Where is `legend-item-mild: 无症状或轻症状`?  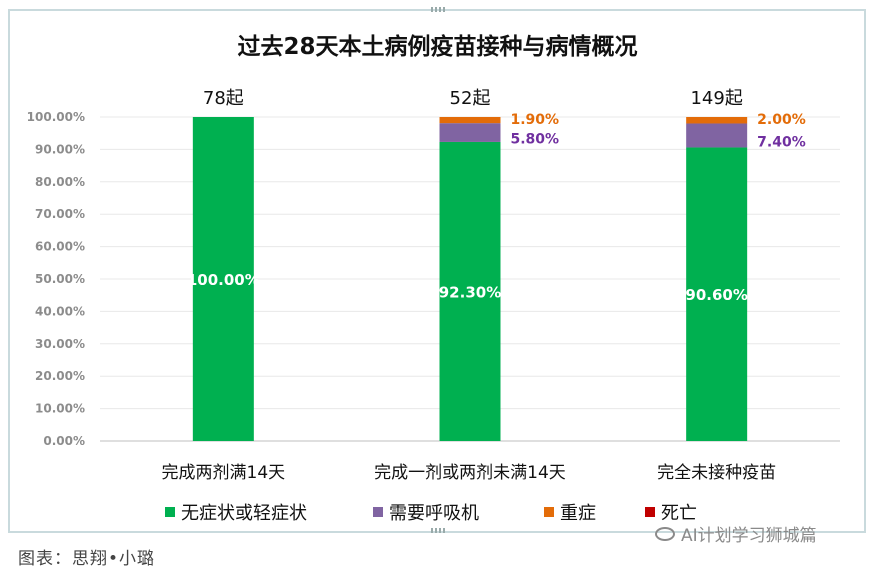 legend-item-mild: 无症状或轻症状 is located at coordinates (236, 512).